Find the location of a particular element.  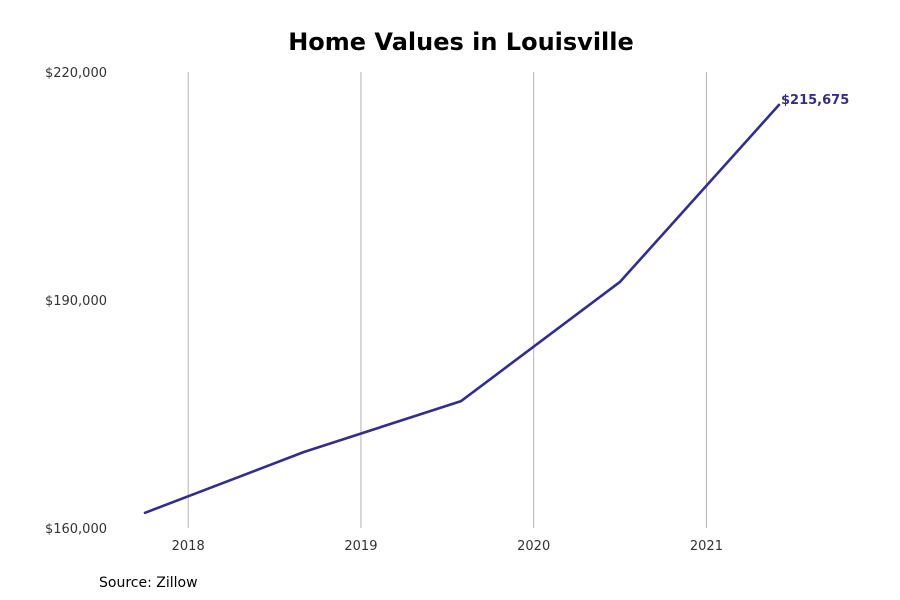

annotations: $215,675 is located at coordinates (815, 100).